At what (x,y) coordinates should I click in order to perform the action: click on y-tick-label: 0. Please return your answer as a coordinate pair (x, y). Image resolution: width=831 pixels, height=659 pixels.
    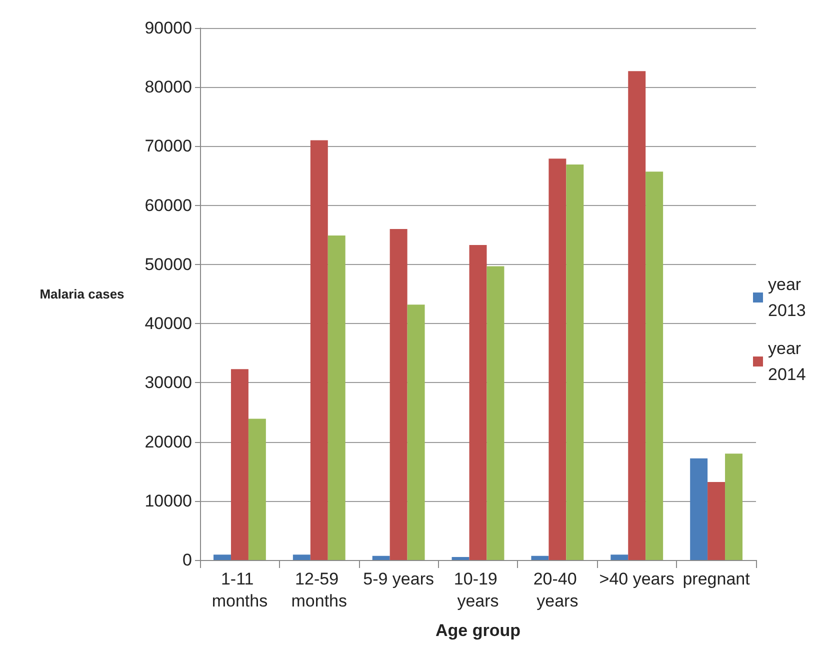
    Looking at the image, I should click on (187, 560).